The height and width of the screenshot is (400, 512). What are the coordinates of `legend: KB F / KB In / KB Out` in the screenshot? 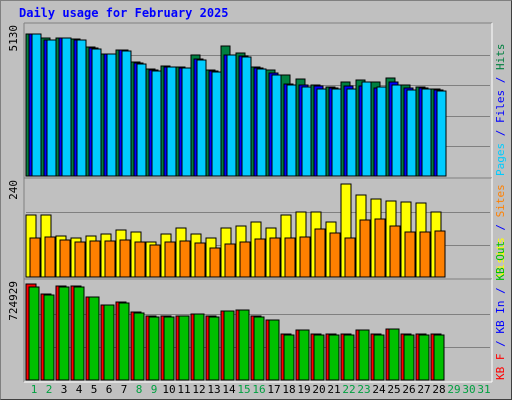 It's located at (500, 310).